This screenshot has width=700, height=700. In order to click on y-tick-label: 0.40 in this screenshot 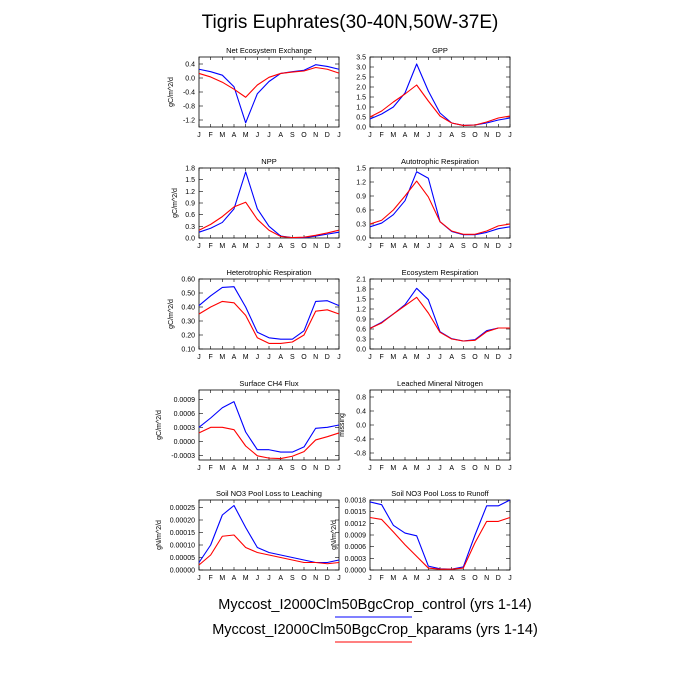, I will do `click(188, 308)`.